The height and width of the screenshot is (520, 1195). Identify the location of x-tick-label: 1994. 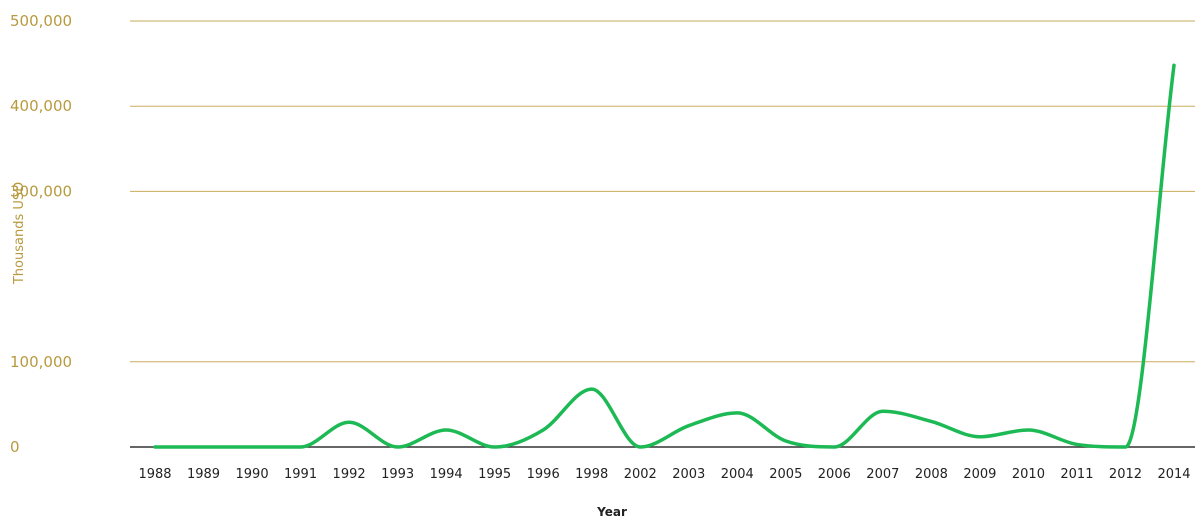
(446, 474).